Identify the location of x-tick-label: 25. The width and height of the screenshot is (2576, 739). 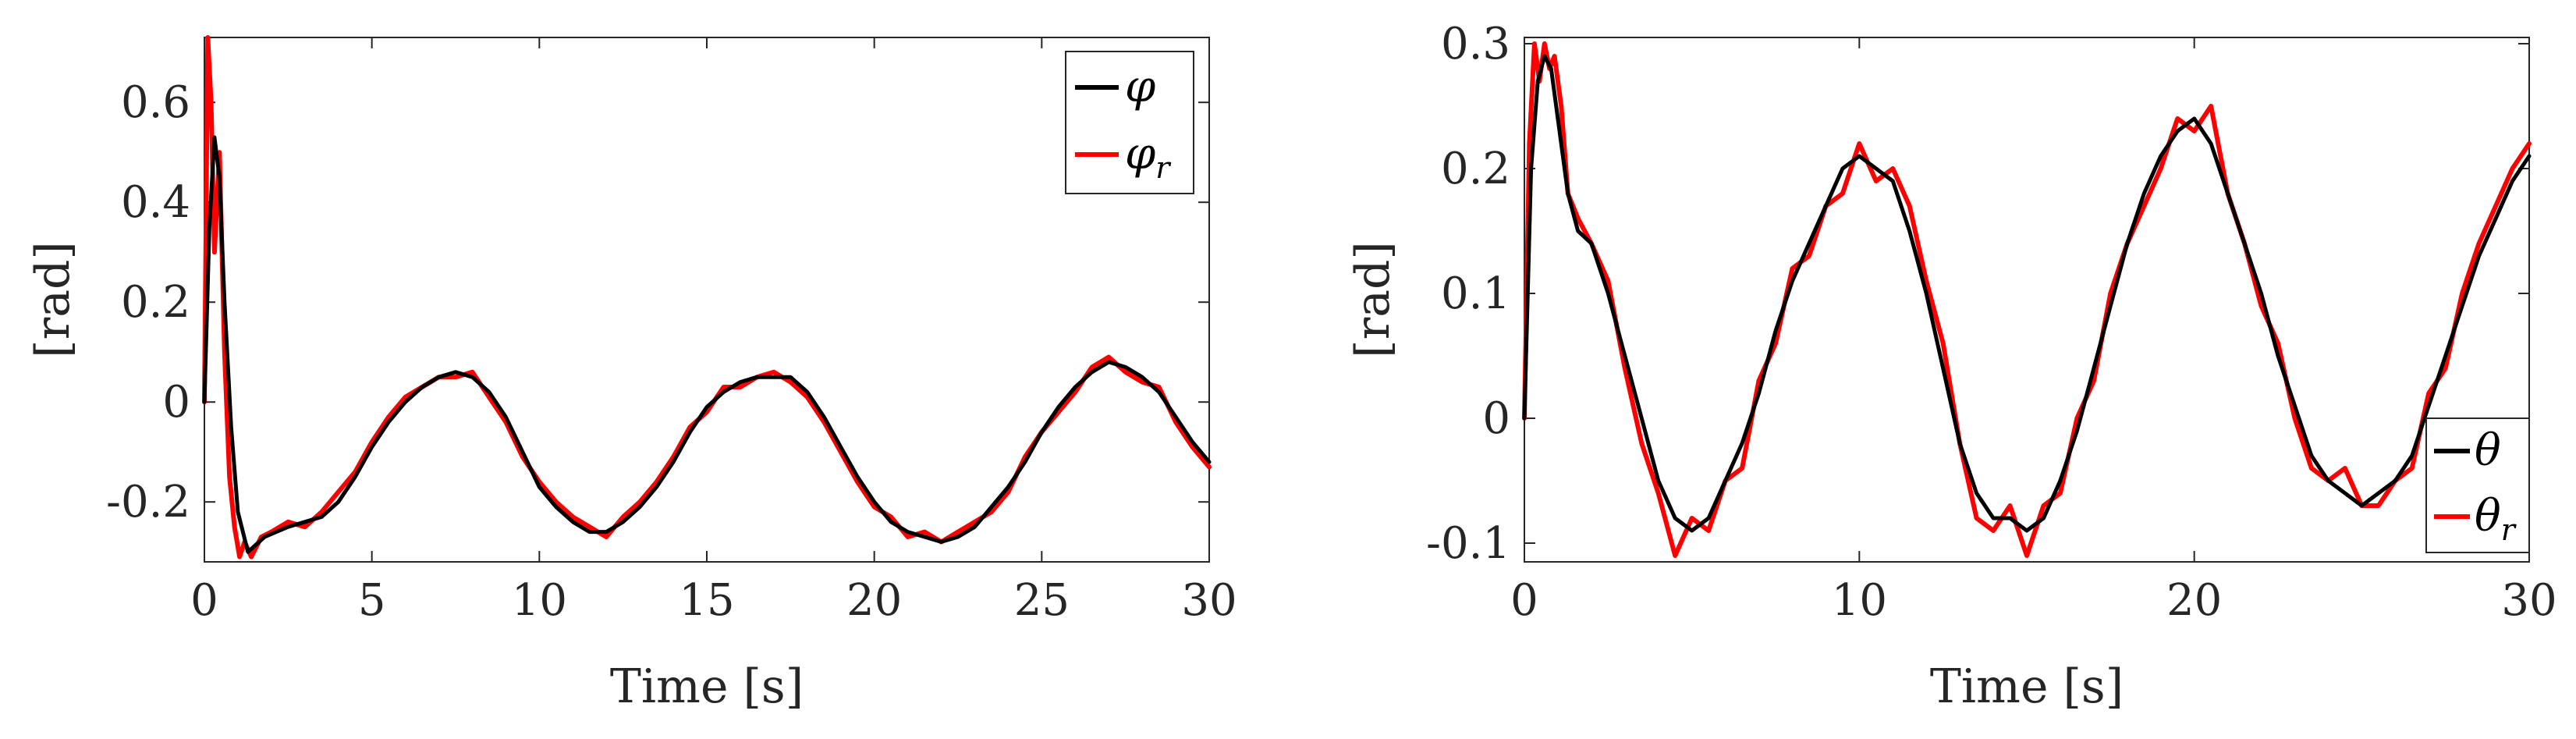
(1042, 600).